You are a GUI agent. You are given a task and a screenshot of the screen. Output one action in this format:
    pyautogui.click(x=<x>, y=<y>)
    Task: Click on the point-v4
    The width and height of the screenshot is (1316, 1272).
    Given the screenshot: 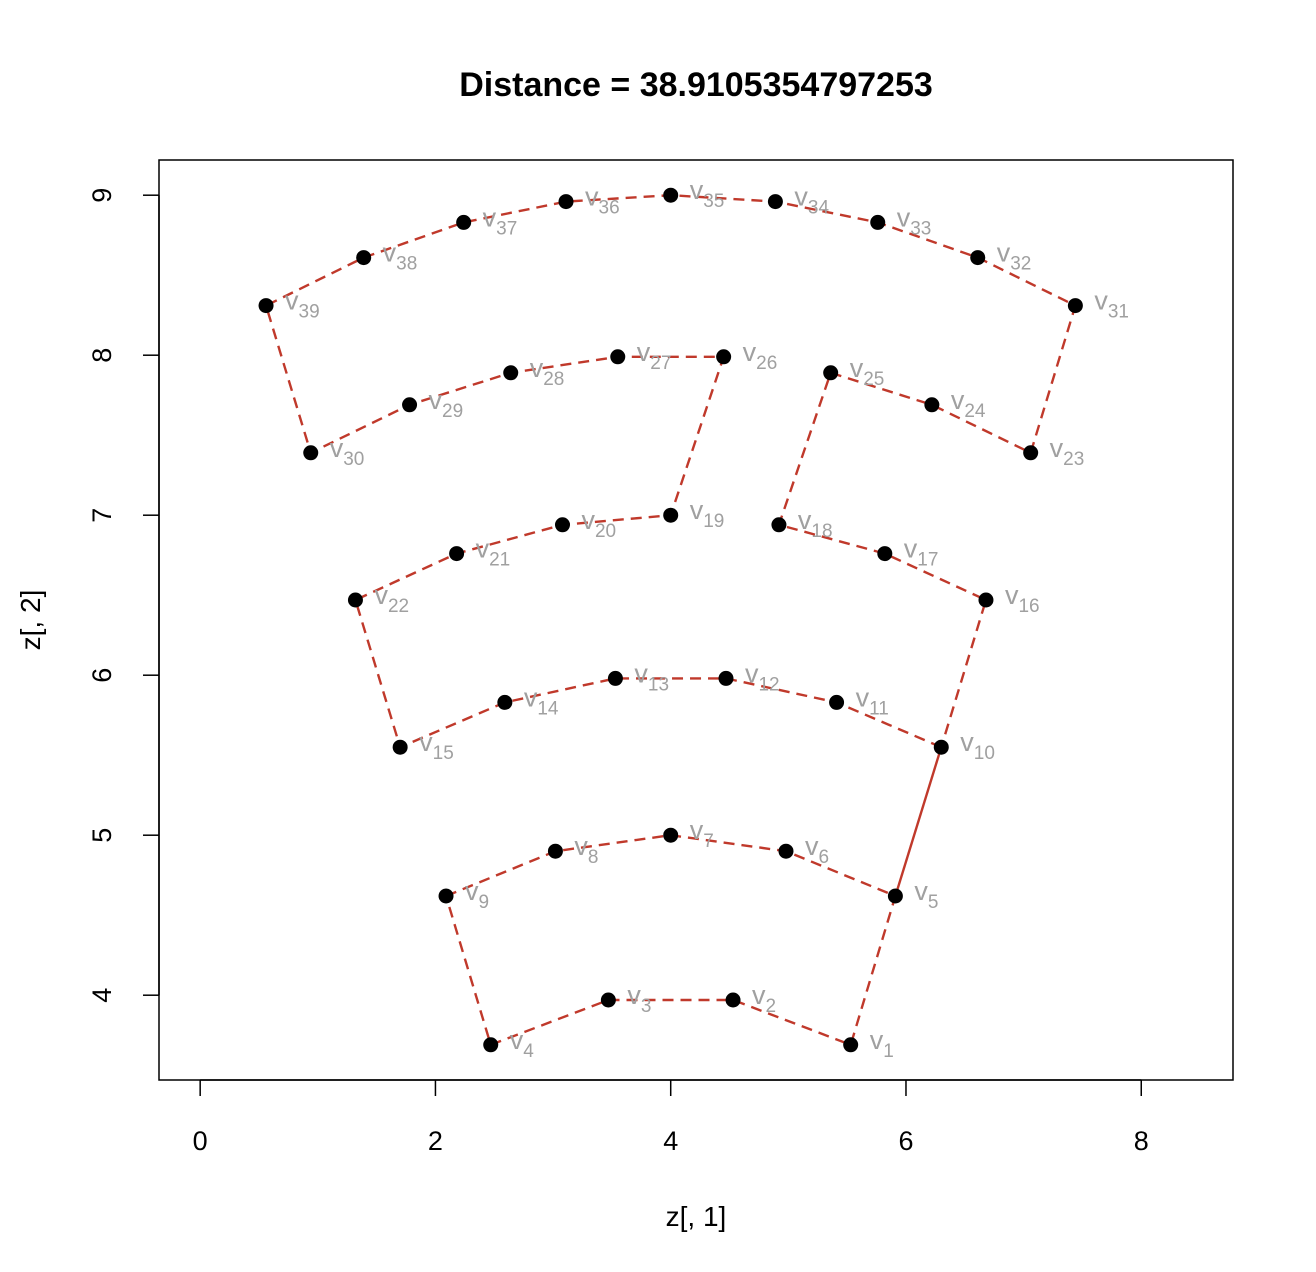 What is the action you would take?
    pyautogui.click(x=491, y=1045)
    